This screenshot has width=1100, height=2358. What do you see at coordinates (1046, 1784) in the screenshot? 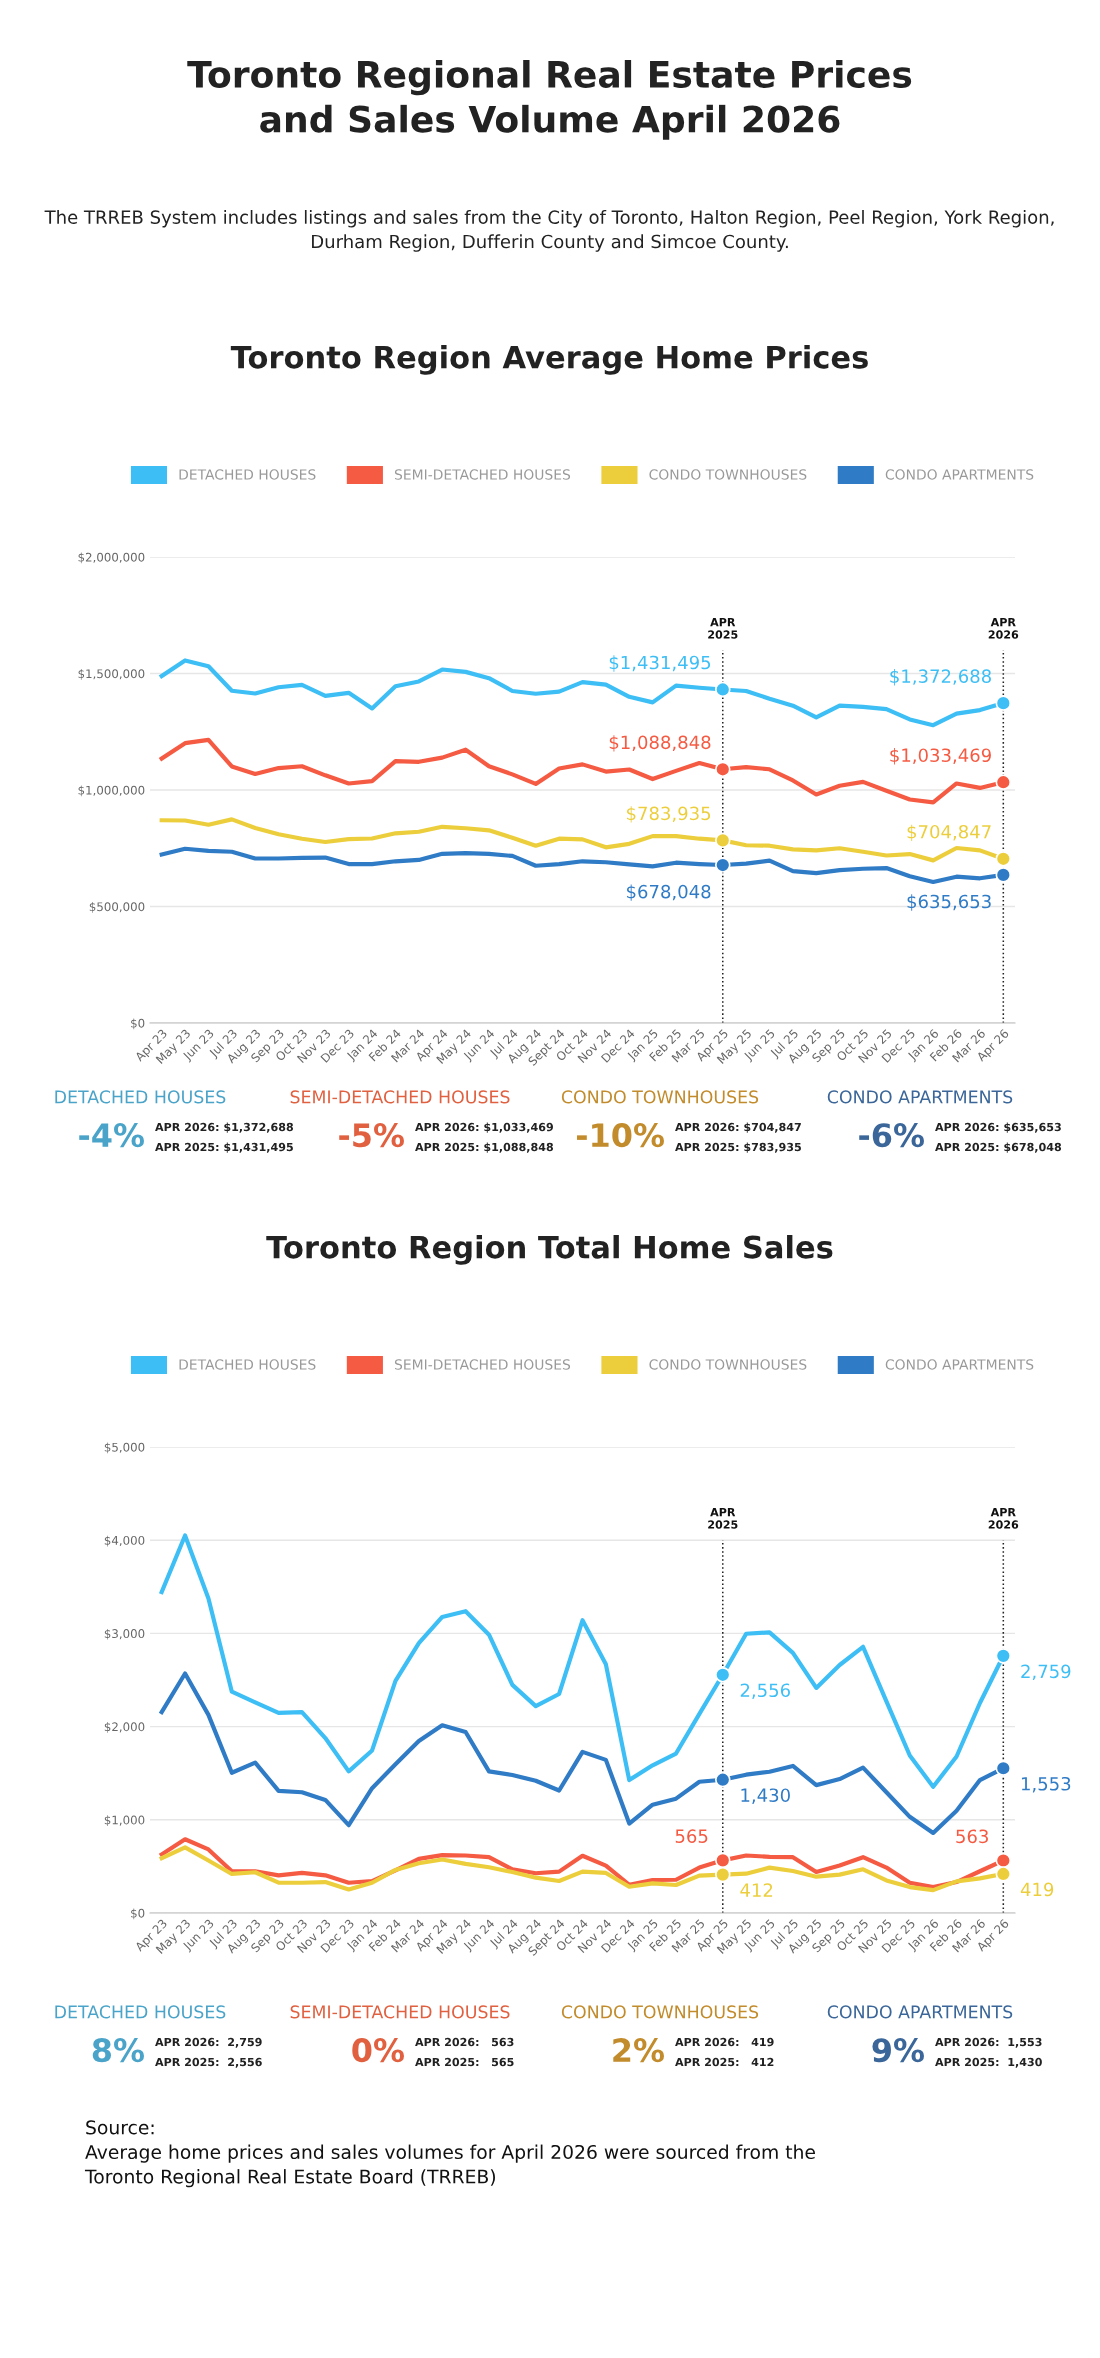
I see `data-label: 1,553` at bounding box center [1046, 1784].